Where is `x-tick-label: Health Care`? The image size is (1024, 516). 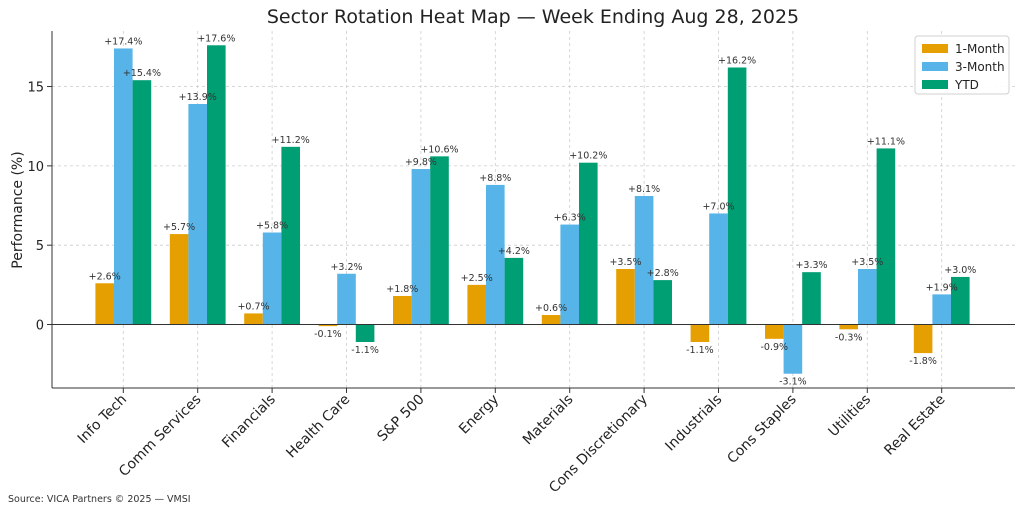 x-tick-label: Health Care is located at coordinates (318, 427).